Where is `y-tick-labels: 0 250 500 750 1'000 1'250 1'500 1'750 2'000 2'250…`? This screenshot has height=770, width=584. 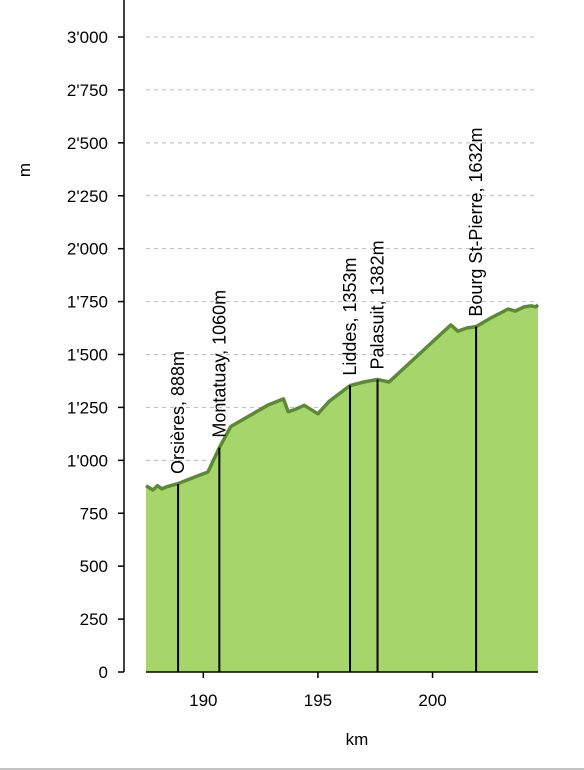 y-tick-labels: 0 250 500 750 1'000 1'250 1'500 1'750 2'000 2'250… is located at coordinates (87, 355).